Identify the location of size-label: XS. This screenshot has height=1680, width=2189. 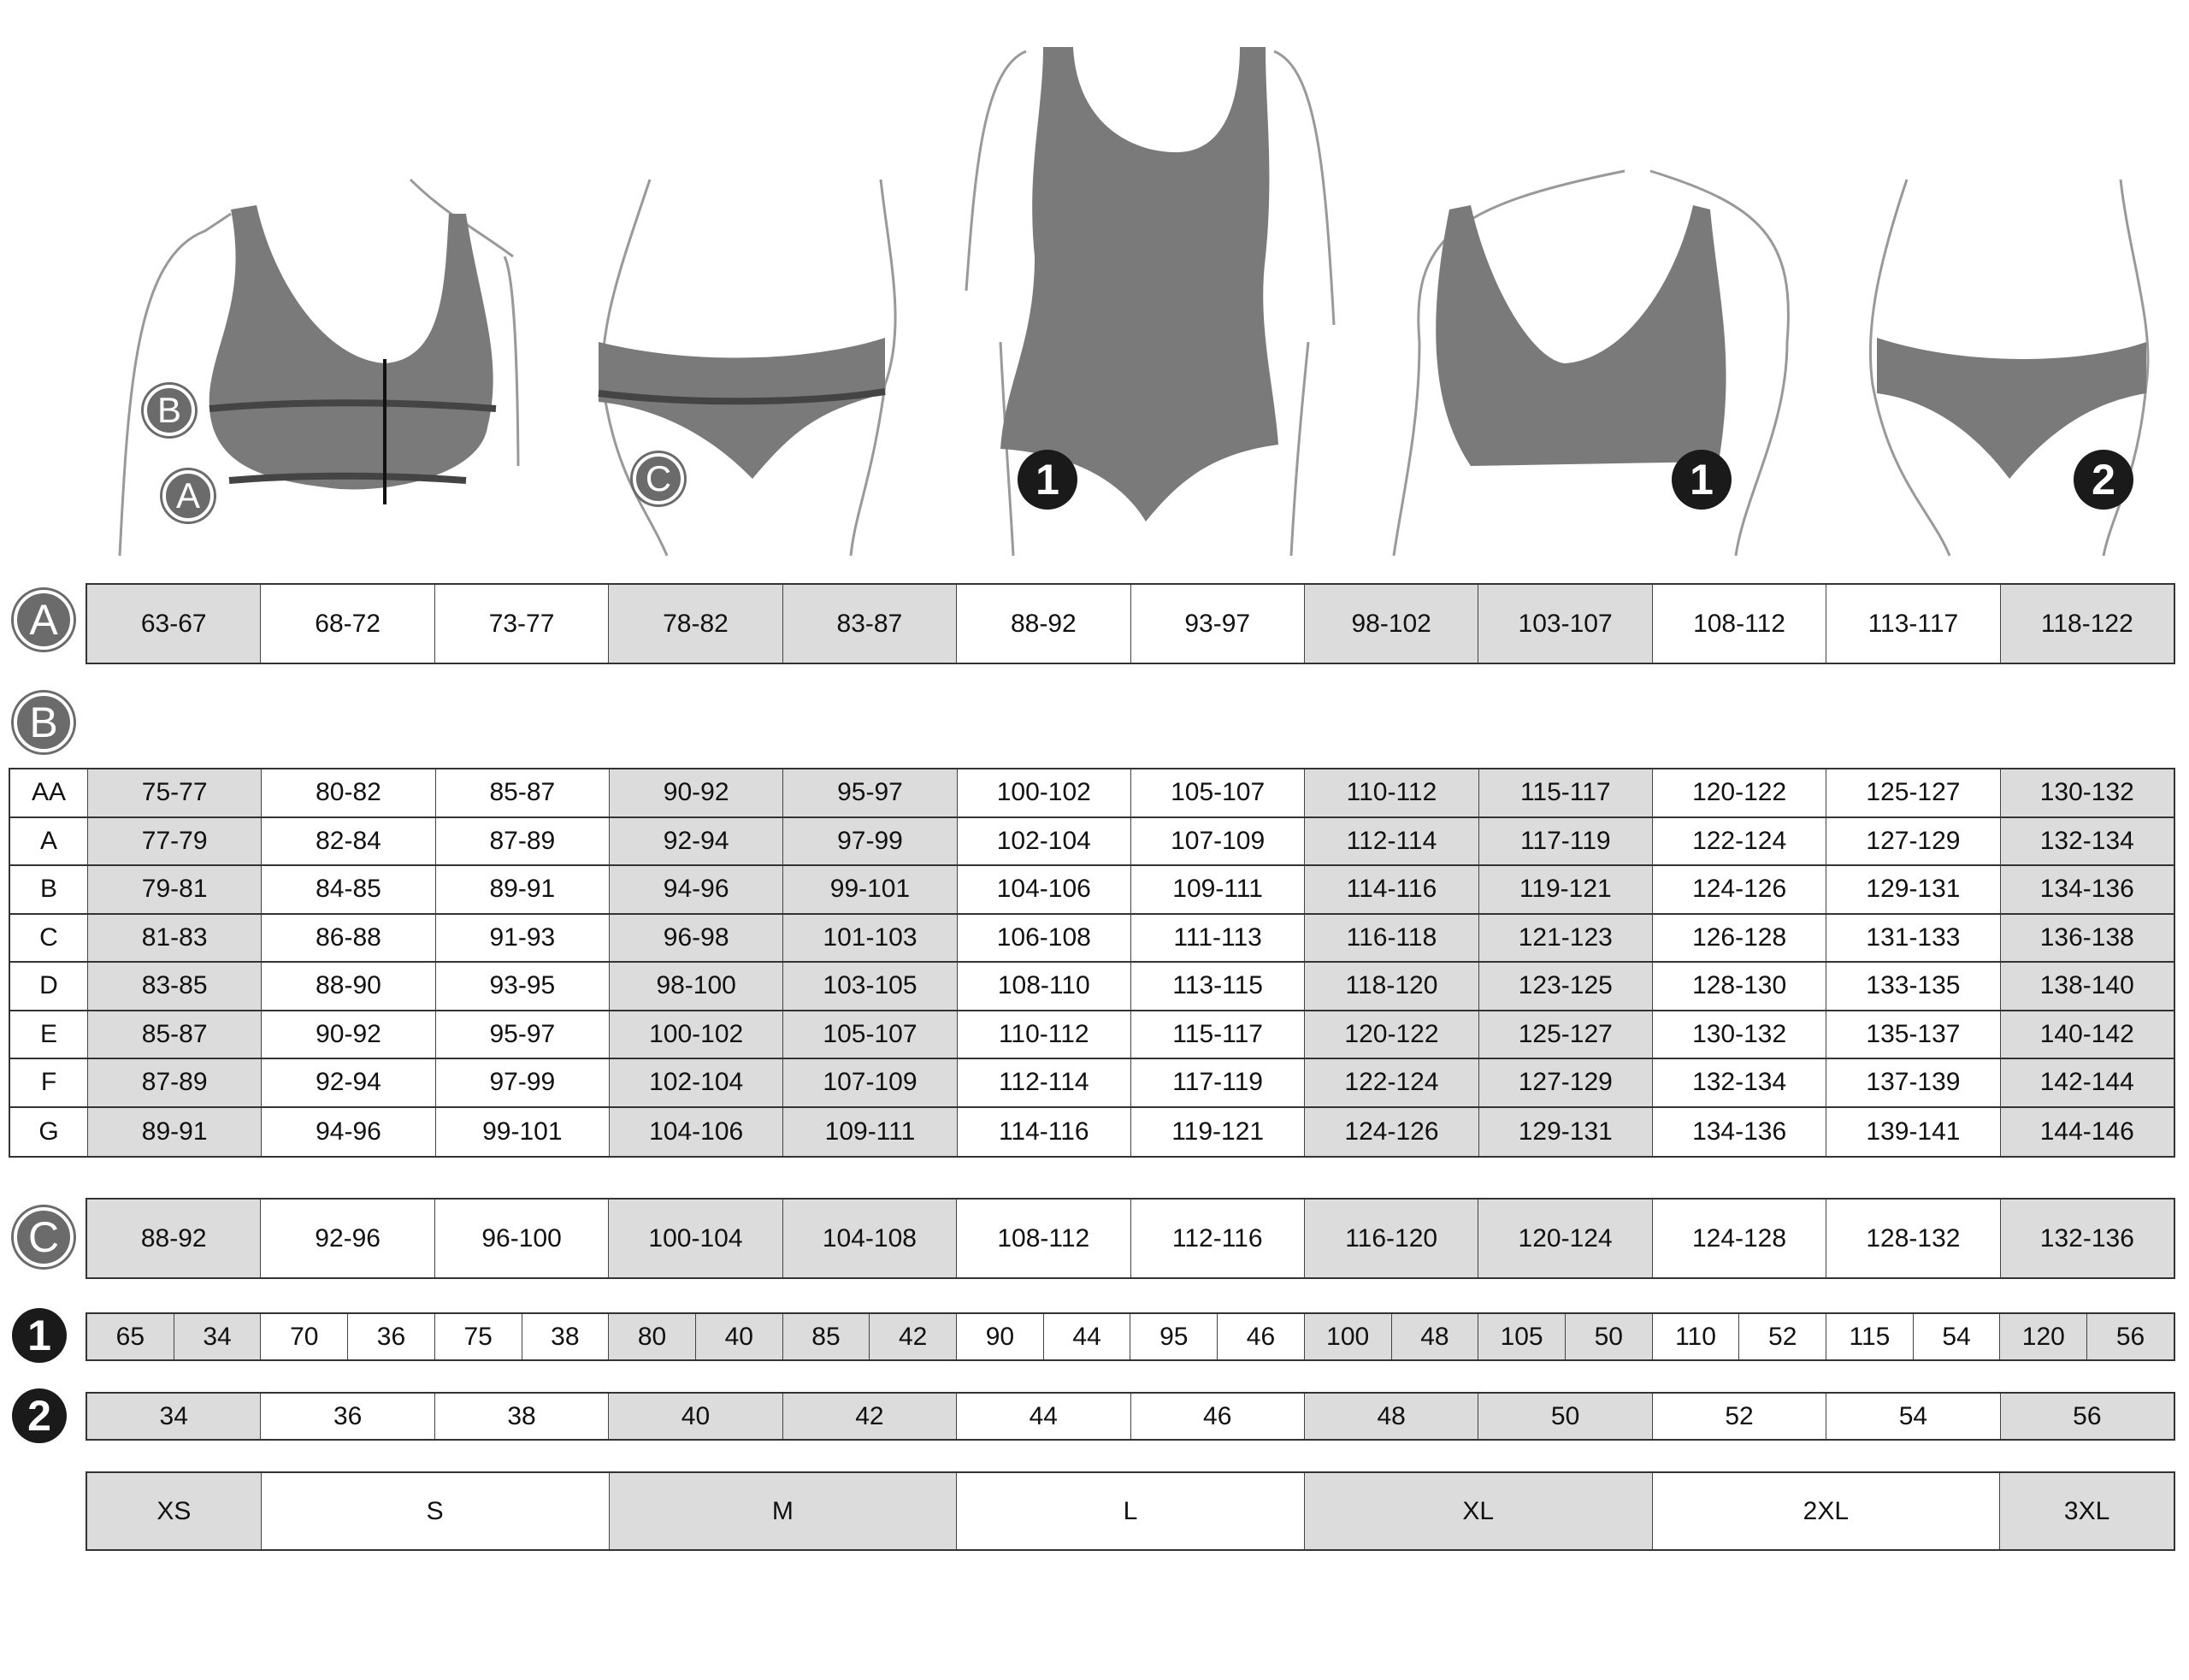
(174, 1511).